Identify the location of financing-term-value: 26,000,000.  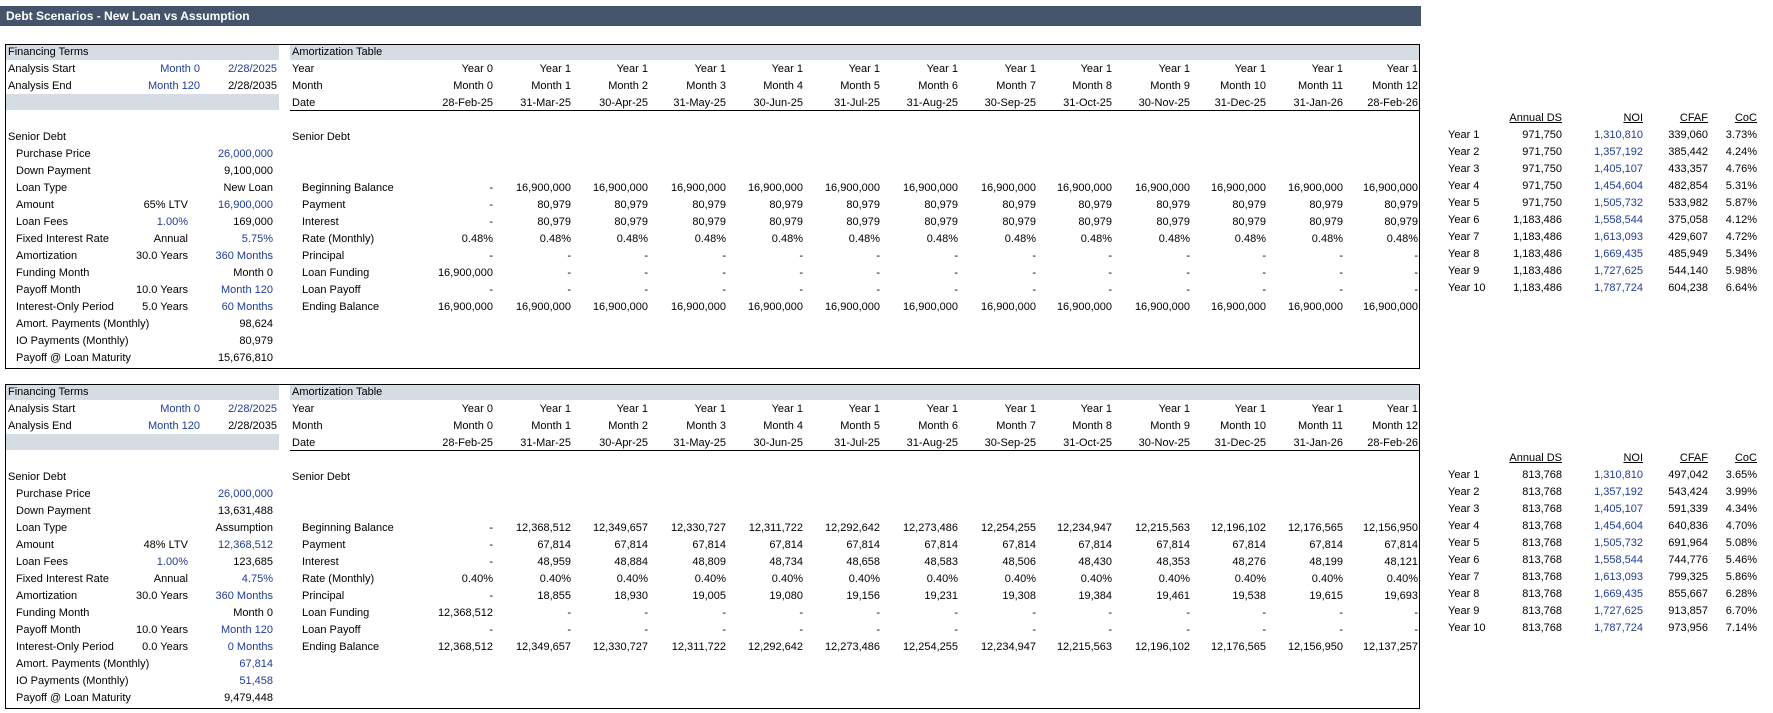
(245, 154).